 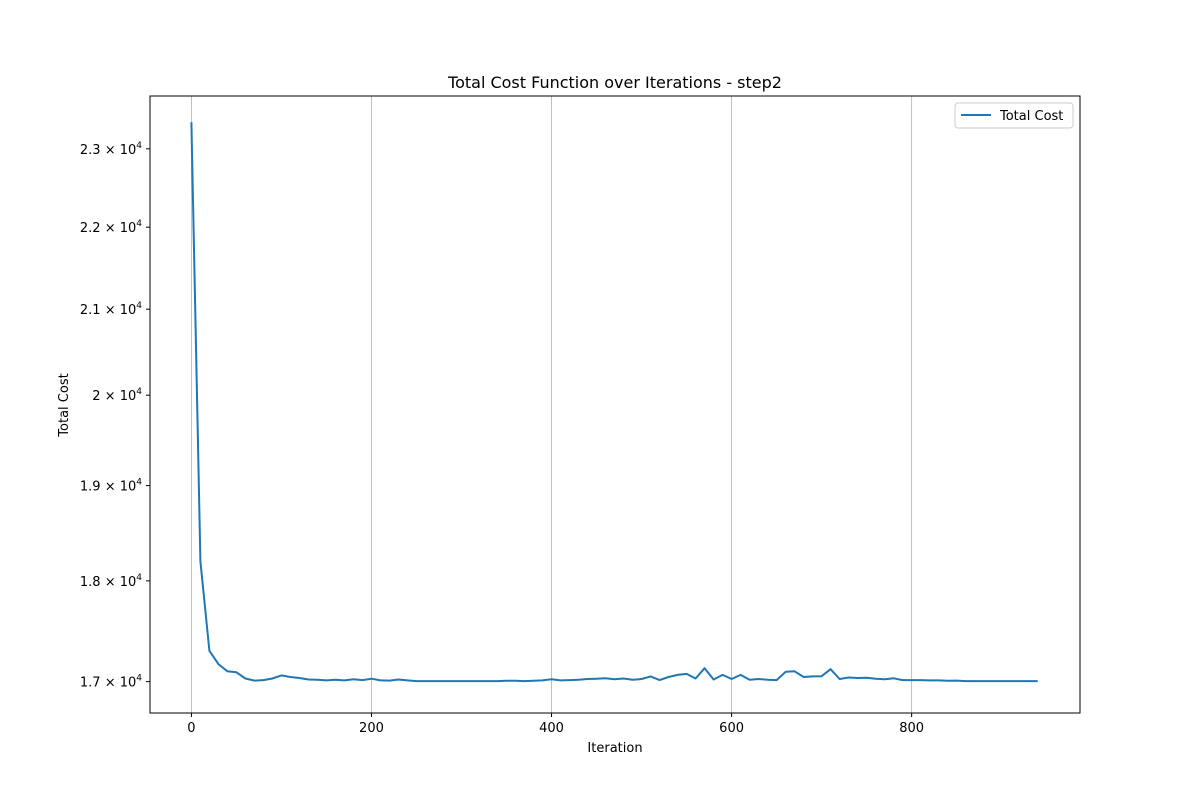 What do you see at coordinates (551, 728) in the screenshot?
I see `x-tick-label: 400` at bounding box center [551, 728].